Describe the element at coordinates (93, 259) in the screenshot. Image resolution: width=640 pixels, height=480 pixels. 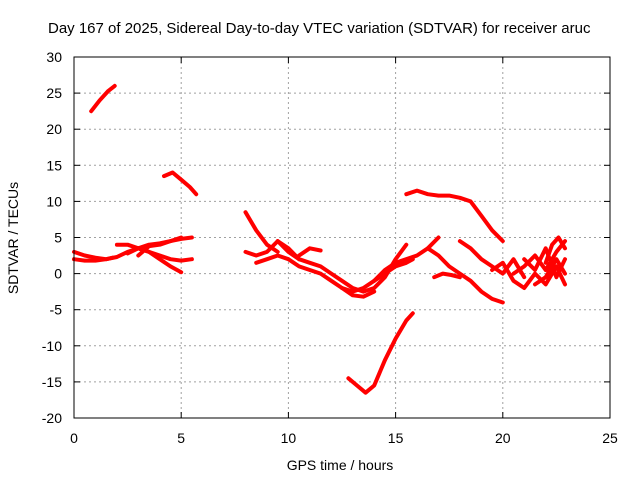
I see `series-arc-b` at that location.